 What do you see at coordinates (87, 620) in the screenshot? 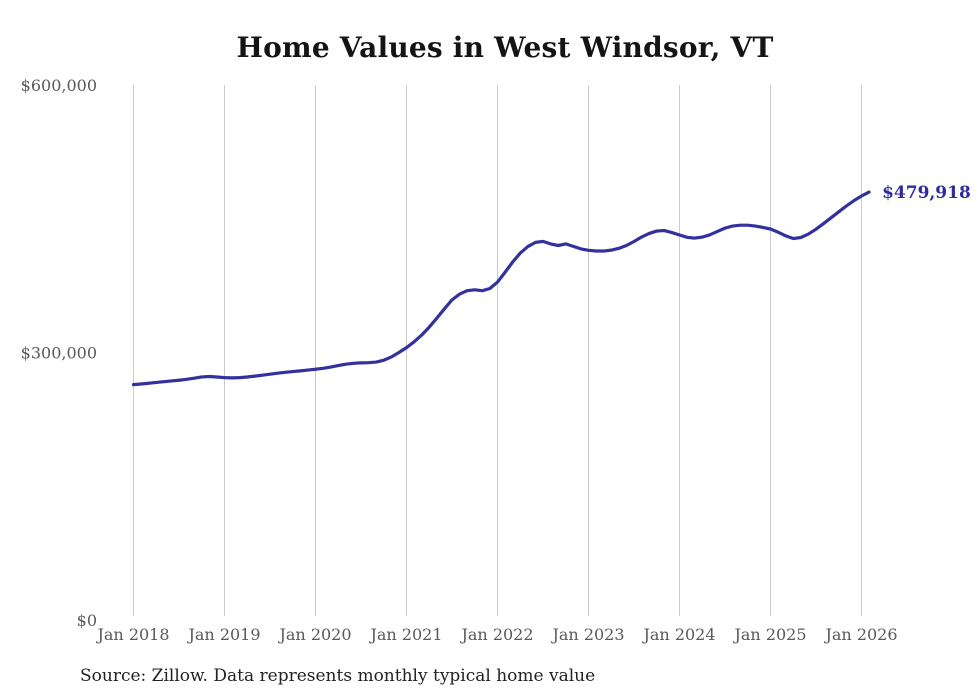
I see `y-axis-tick-label: $0` at bounding box center [87, 620].